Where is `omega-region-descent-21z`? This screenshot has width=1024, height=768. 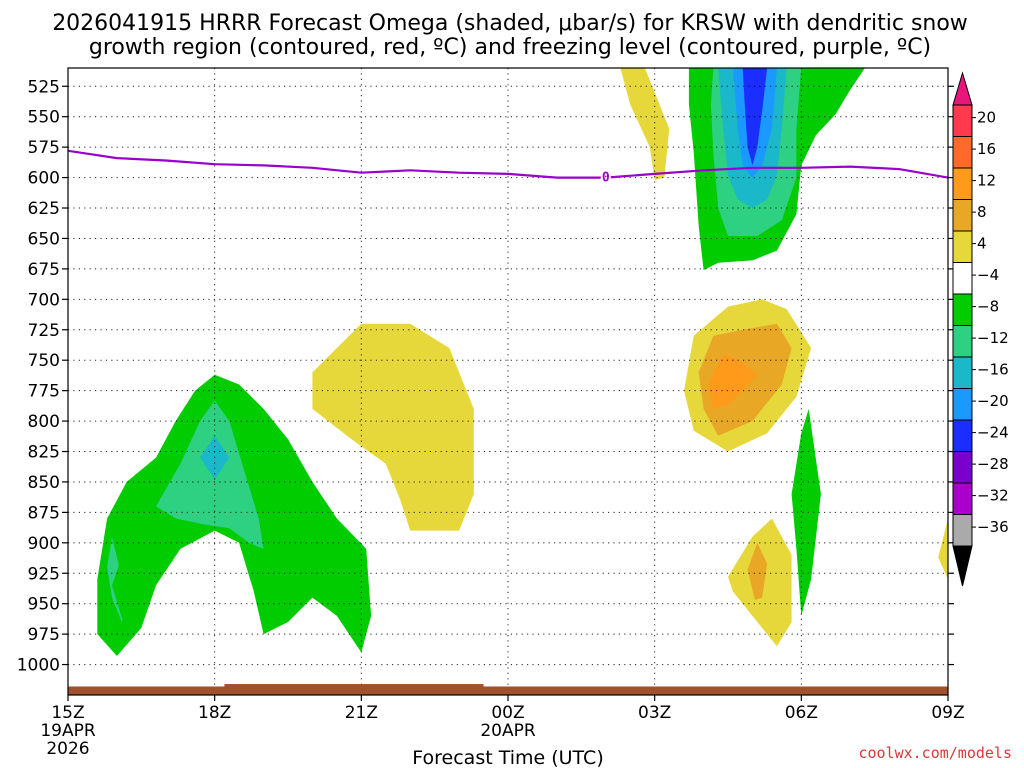 omega-region-descent-21z is located at coordinates (393, 427).